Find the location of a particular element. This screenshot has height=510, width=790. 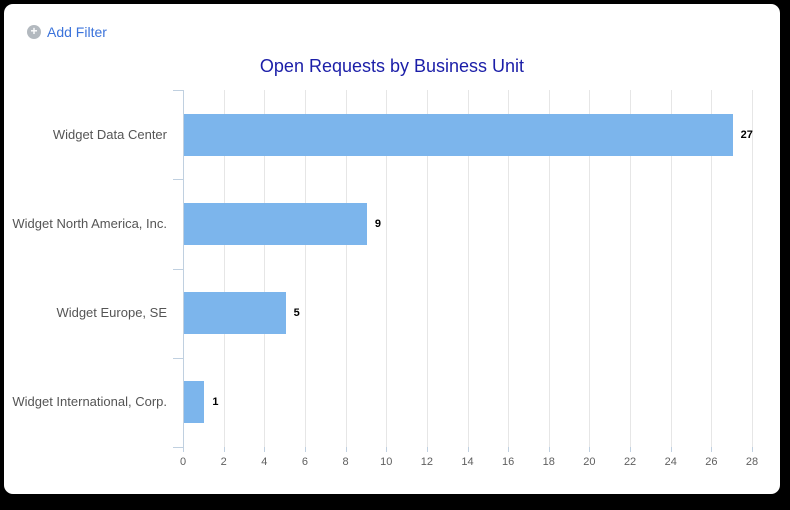

x-axis-tick-label: 22 is located at coordinates (630, 462).